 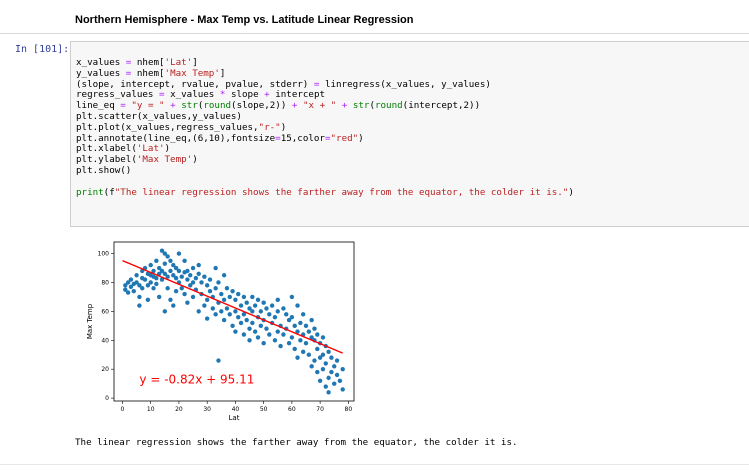 I want to click on y-tick-label: 0, so click(x=107, y=398).